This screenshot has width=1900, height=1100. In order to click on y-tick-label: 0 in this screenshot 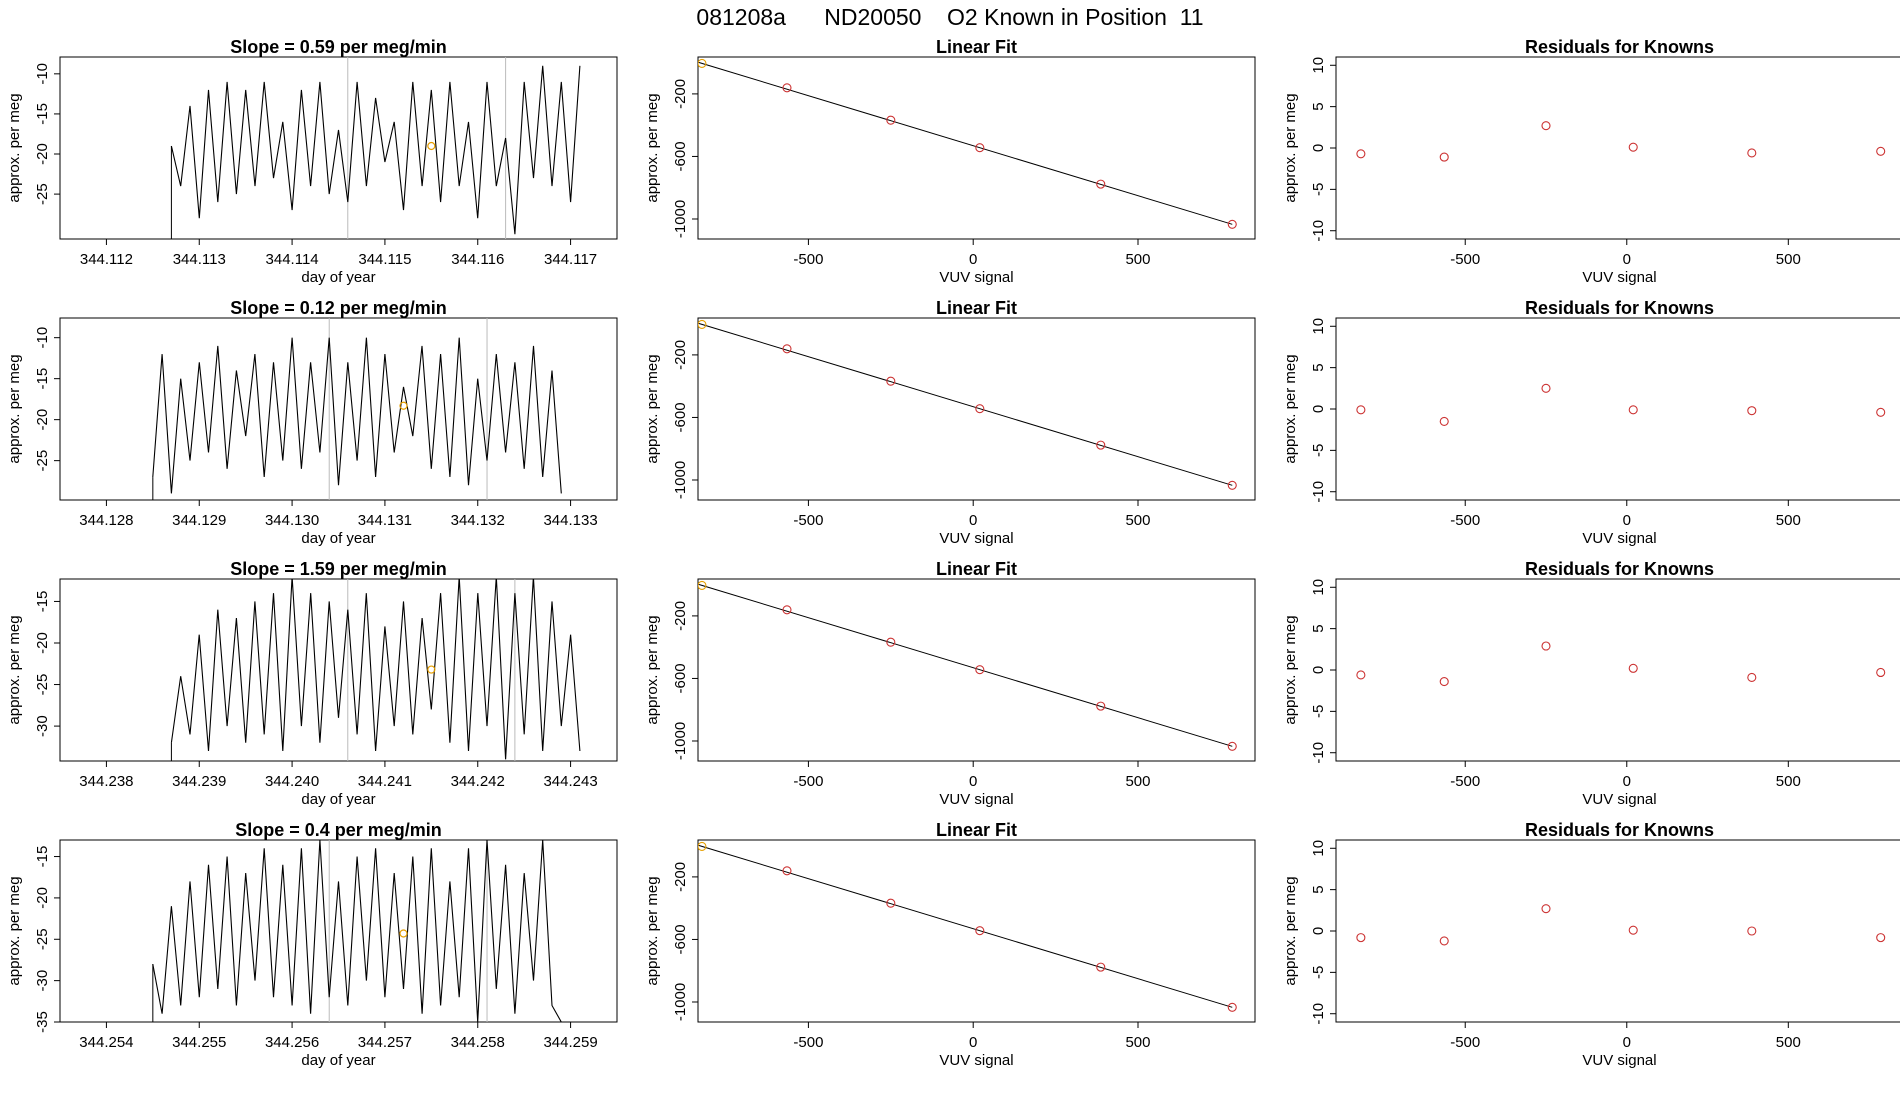, I will do `click(1318, 931)`.